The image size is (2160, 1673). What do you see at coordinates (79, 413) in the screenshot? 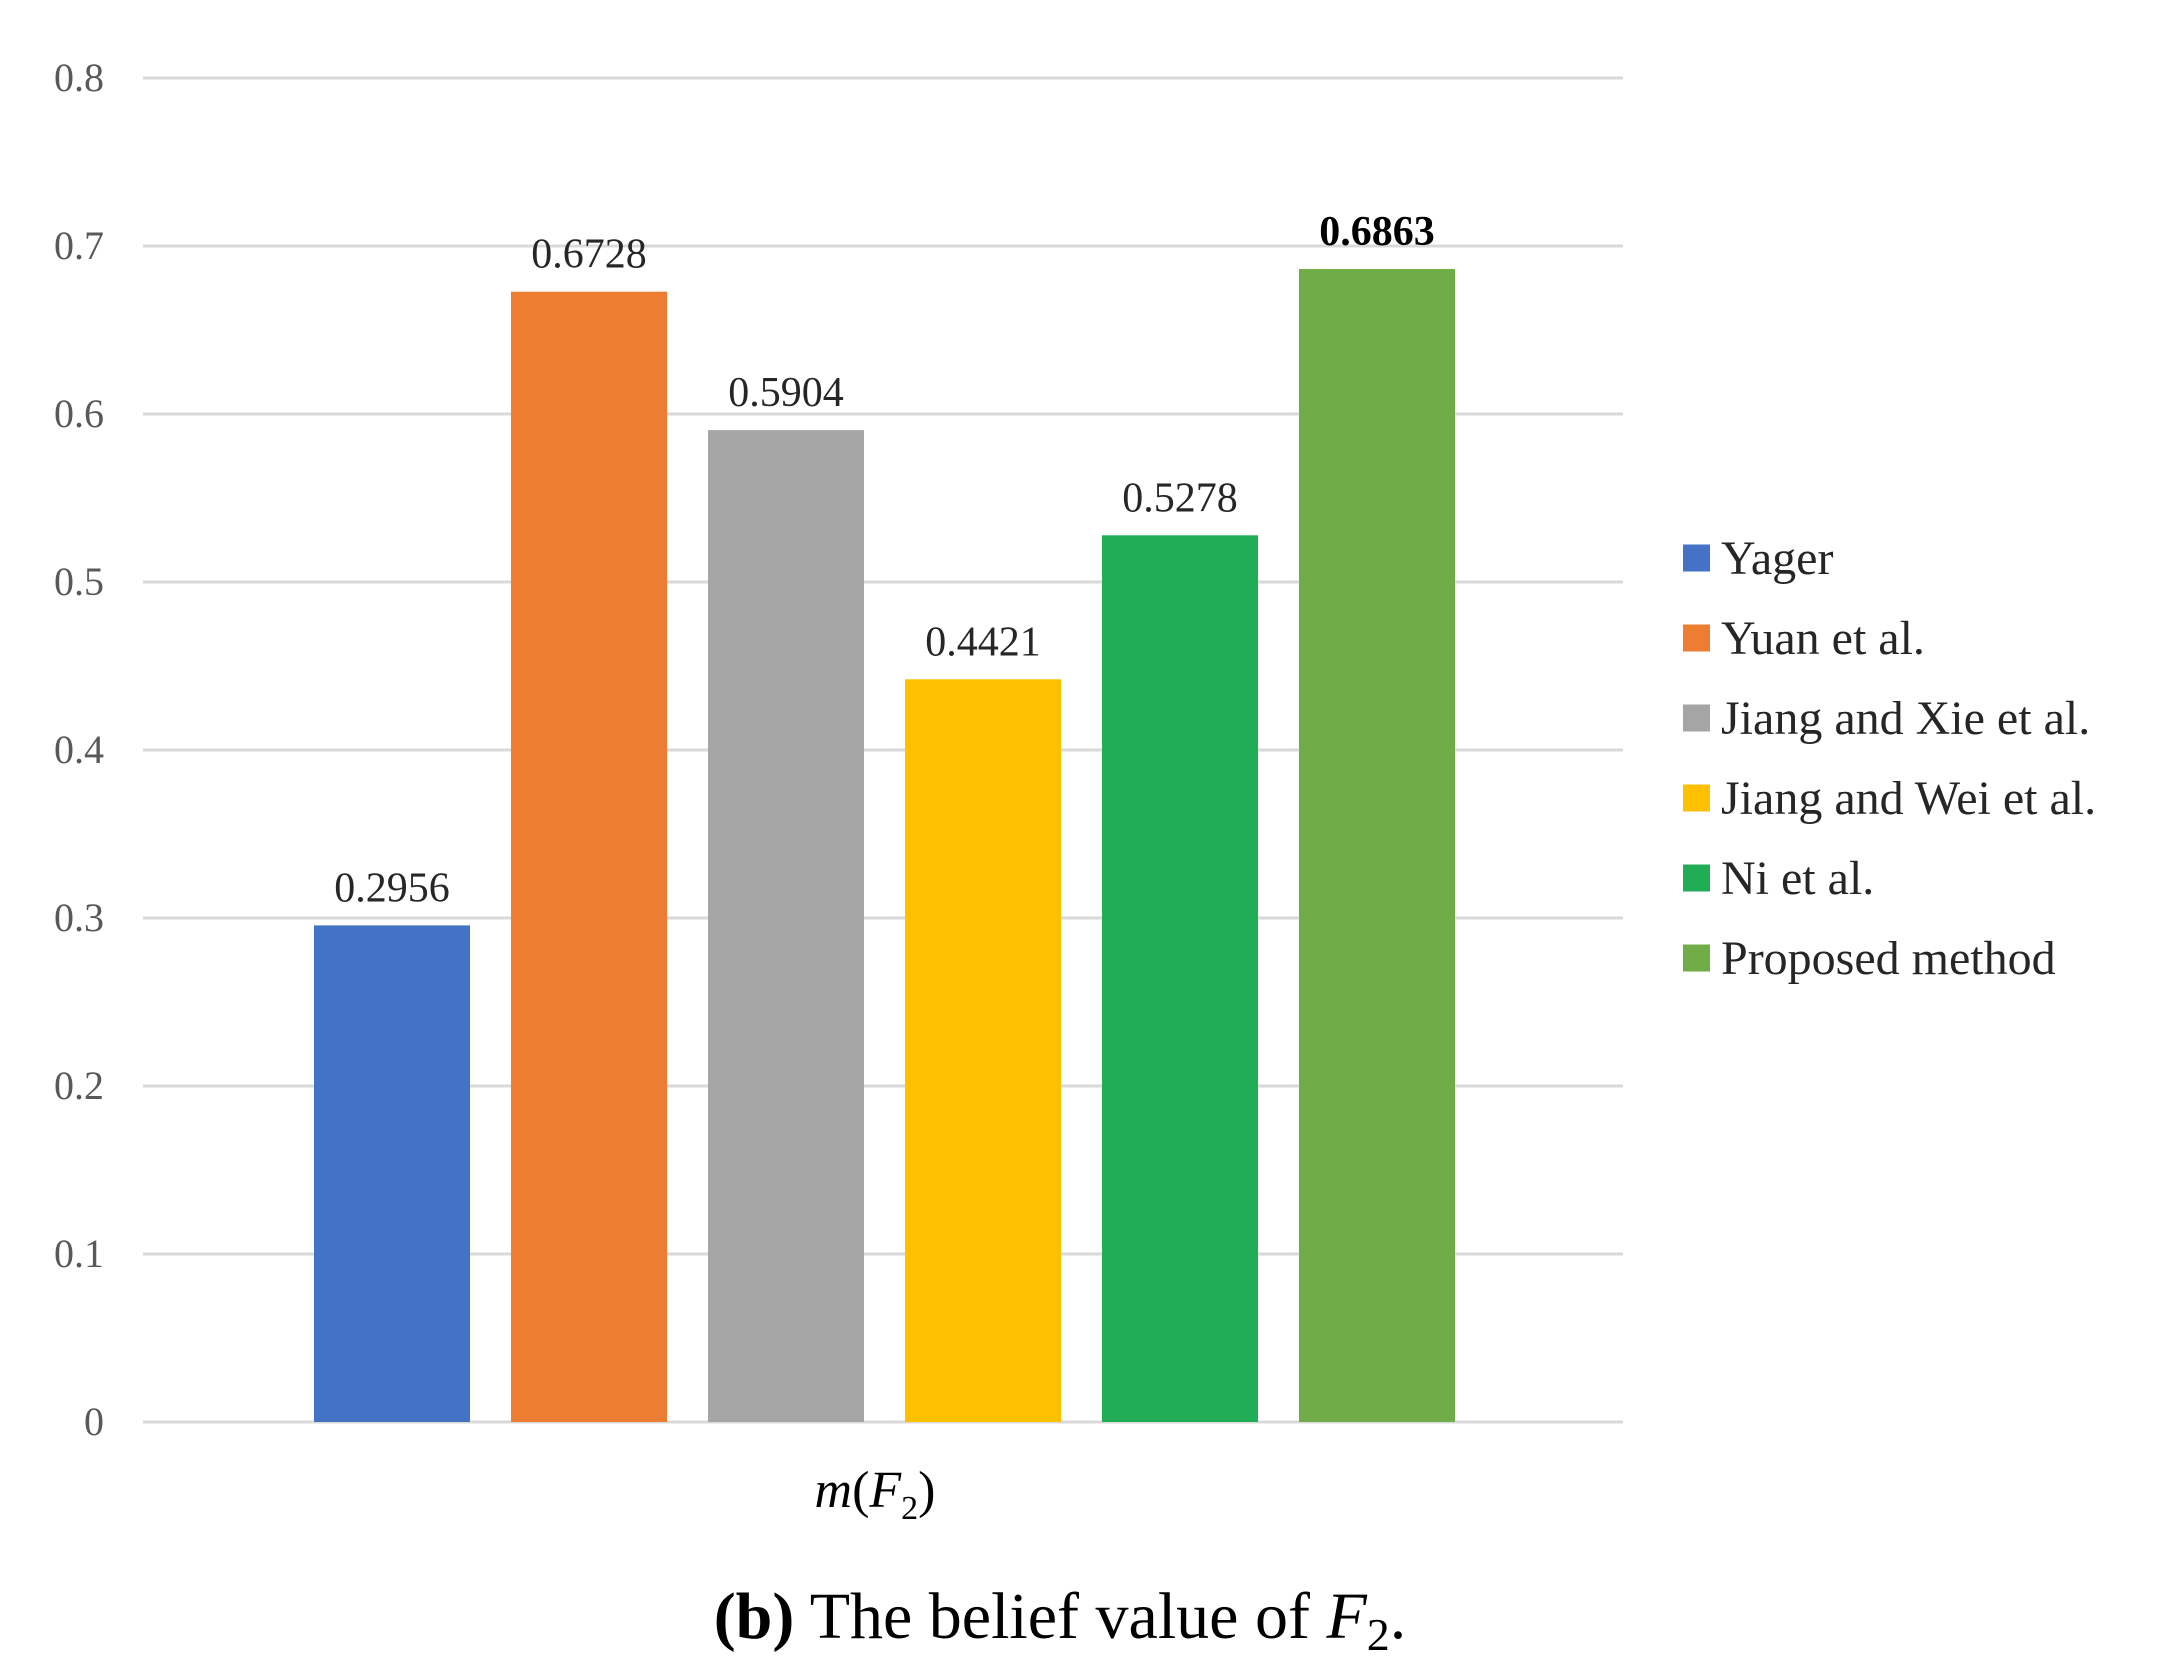
I see `y-tick-label: 0.6` at bounding box center [79, 413].